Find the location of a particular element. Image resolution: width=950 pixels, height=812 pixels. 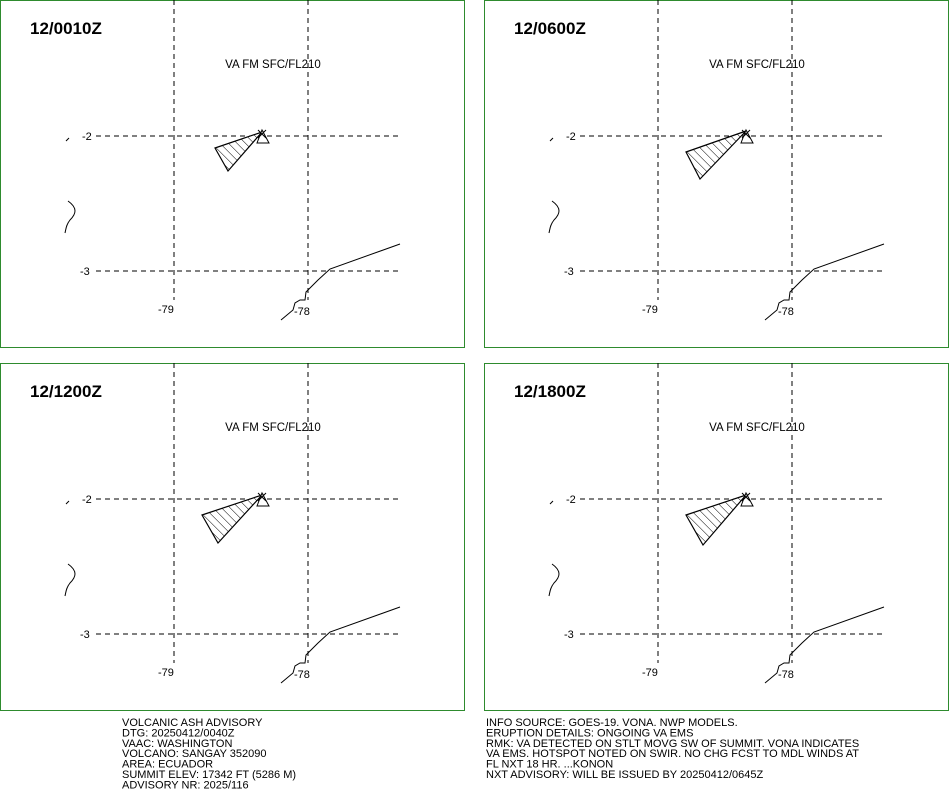

advisory-line: SUMMIT ELEV: 17342 FT (5286 M) is located at coordinates (209, 775).